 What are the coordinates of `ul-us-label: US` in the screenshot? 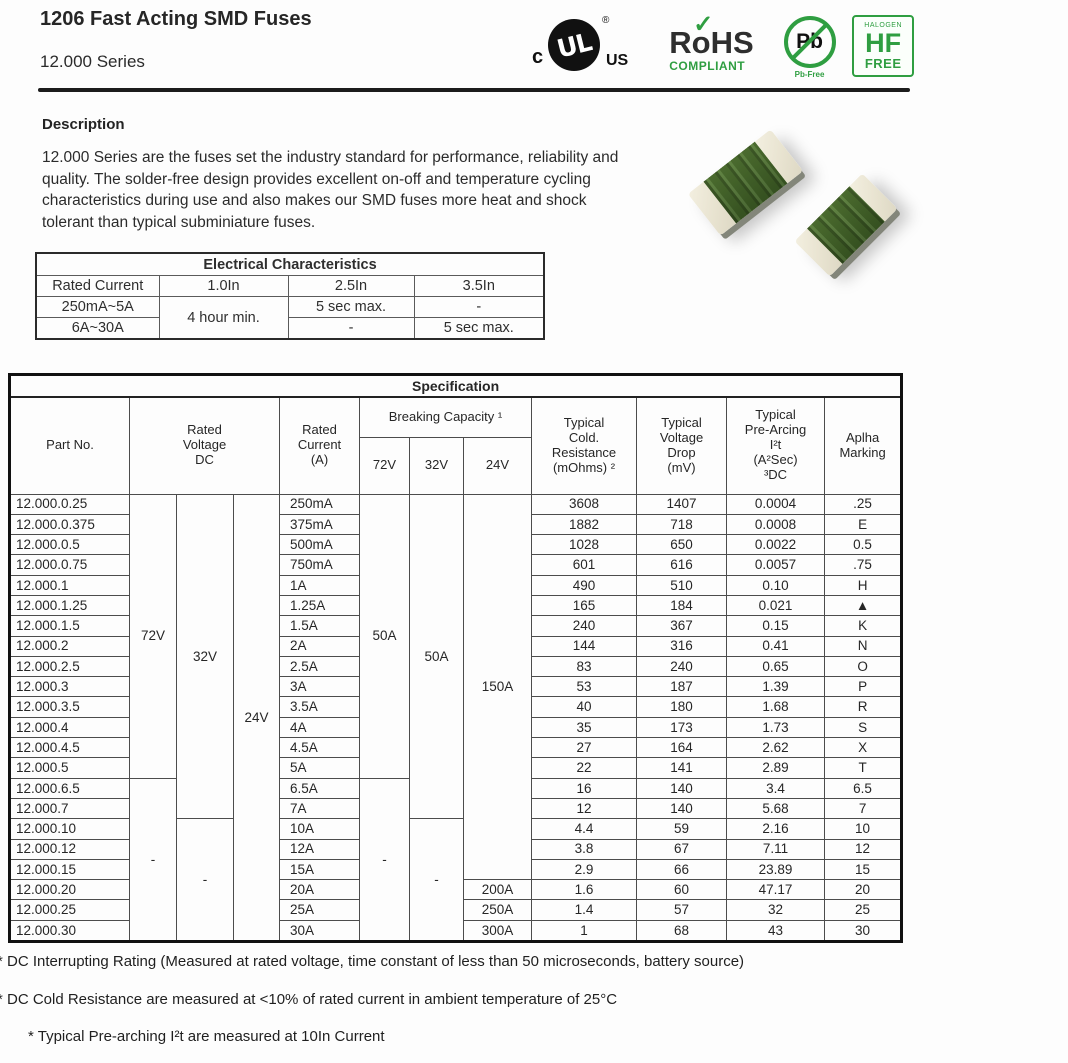 It's located at (617, 60).